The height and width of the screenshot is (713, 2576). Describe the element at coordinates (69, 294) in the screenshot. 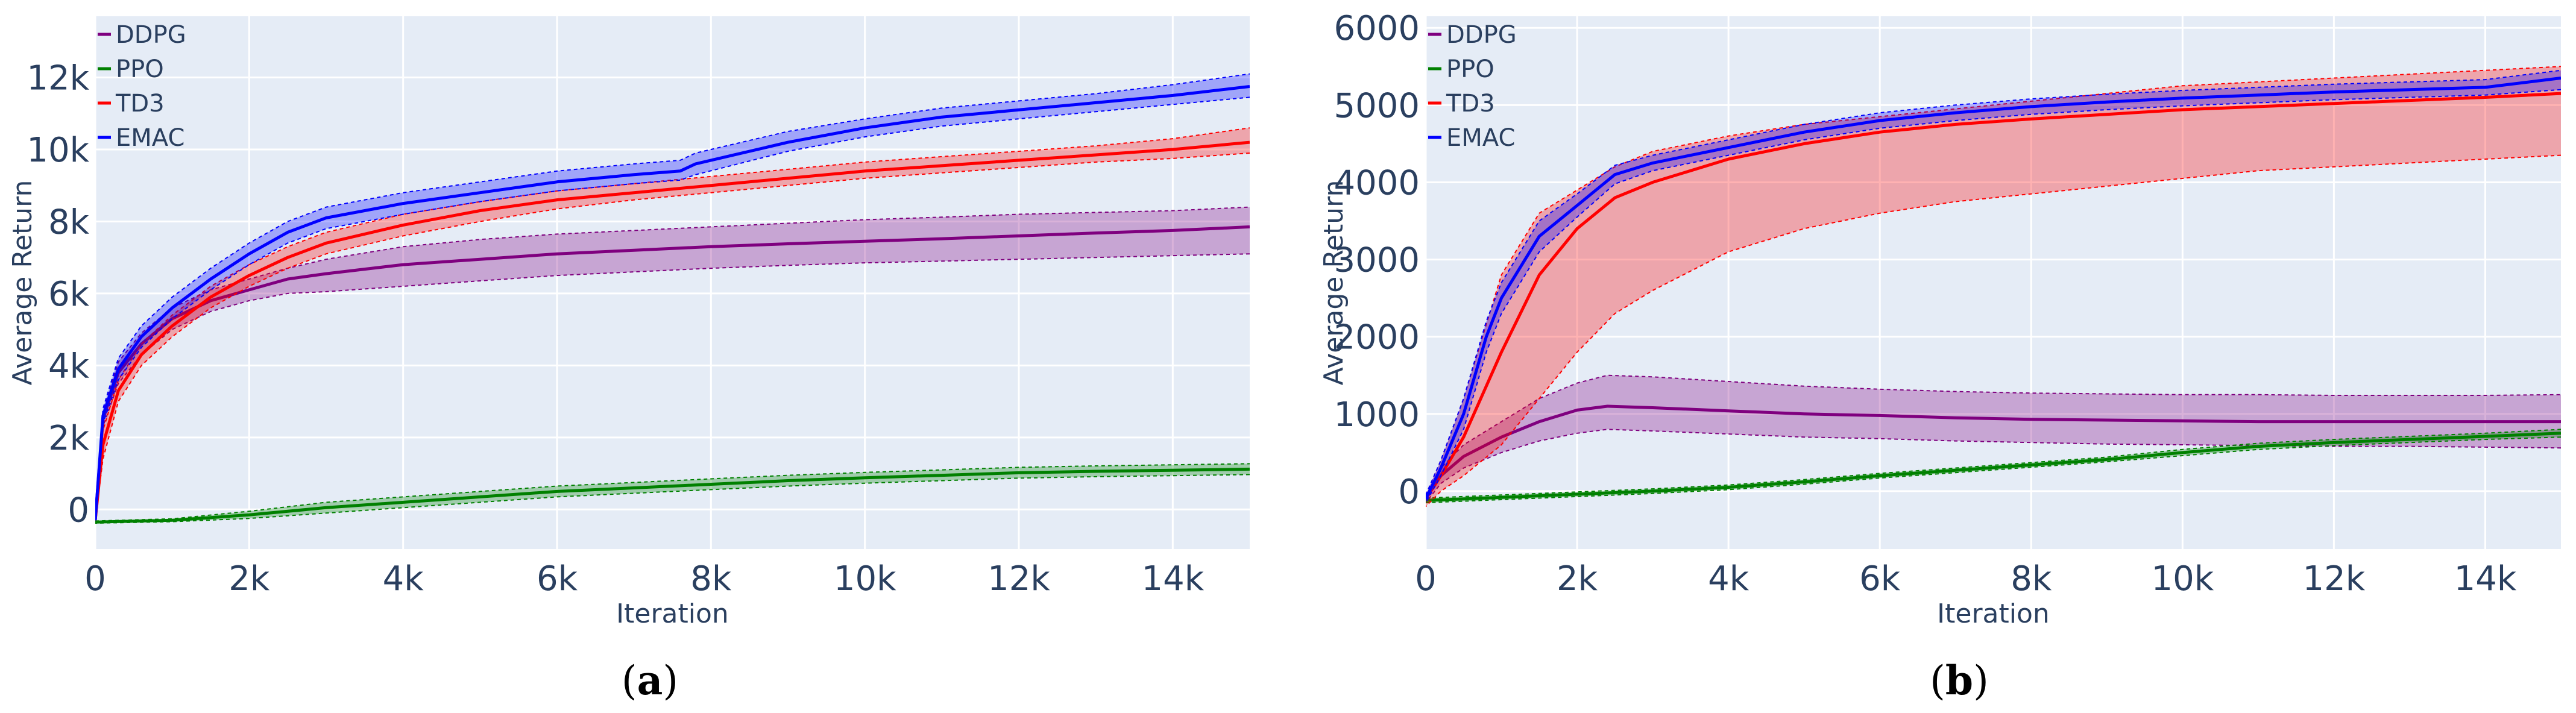

I see `y-tick-label: 6k` at that location.